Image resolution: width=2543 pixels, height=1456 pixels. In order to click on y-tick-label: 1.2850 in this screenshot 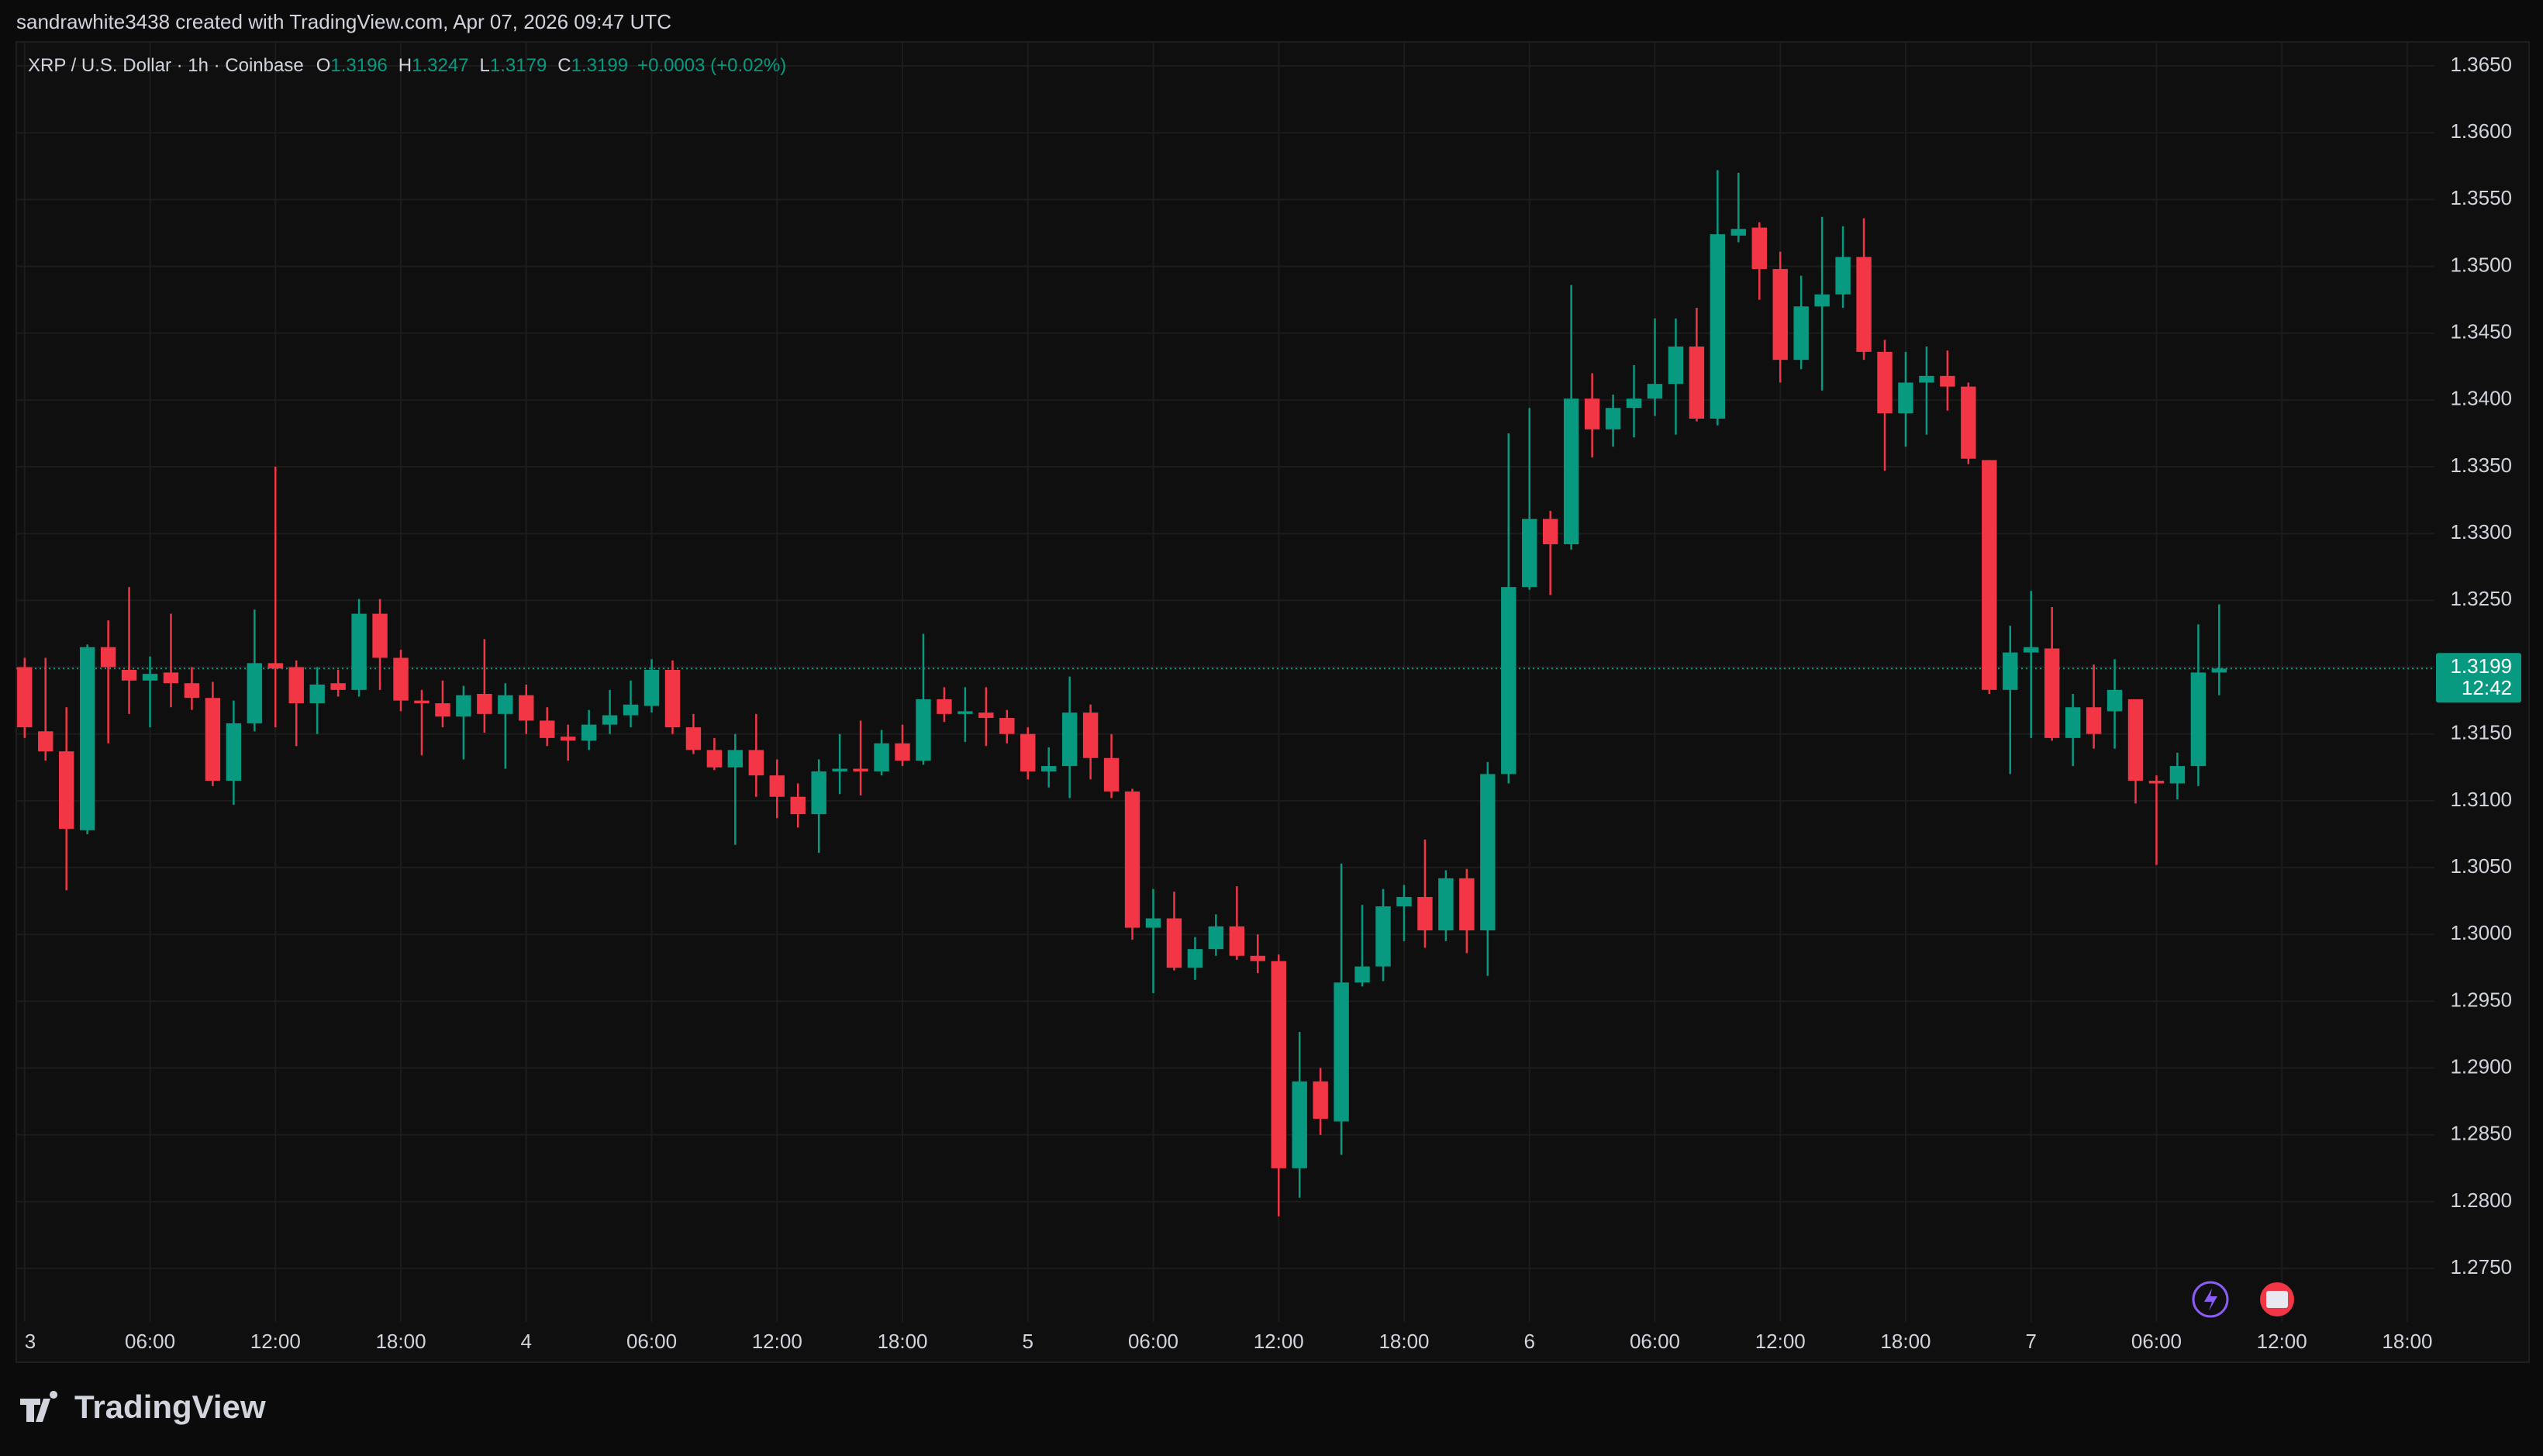, I will do `click(2481, 1133)`.